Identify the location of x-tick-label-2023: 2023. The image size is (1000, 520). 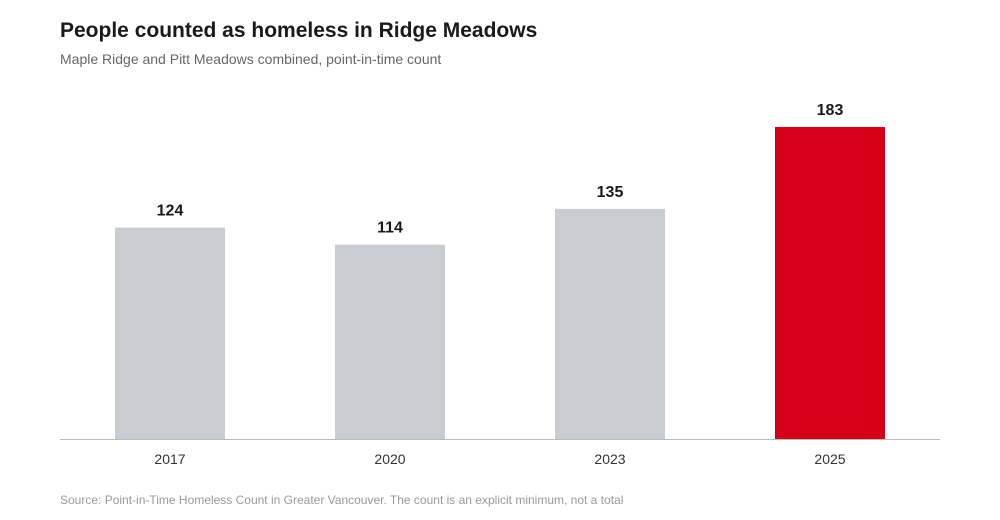
(609, 459).